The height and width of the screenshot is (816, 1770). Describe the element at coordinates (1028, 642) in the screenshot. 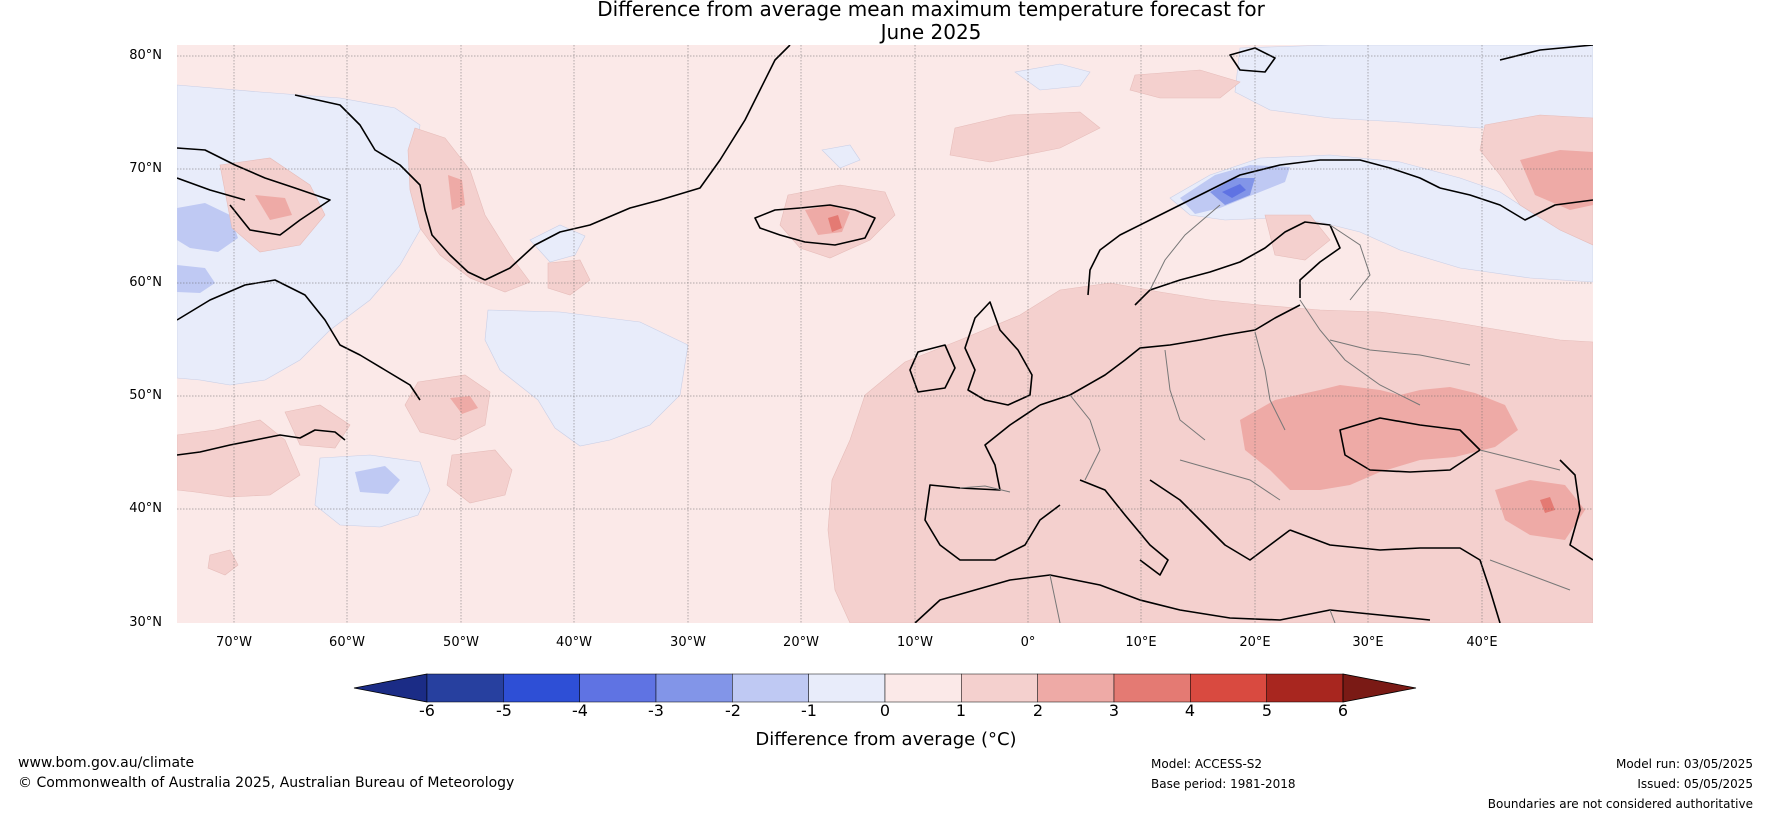

I see `lon-label-0: 0°` at that location.